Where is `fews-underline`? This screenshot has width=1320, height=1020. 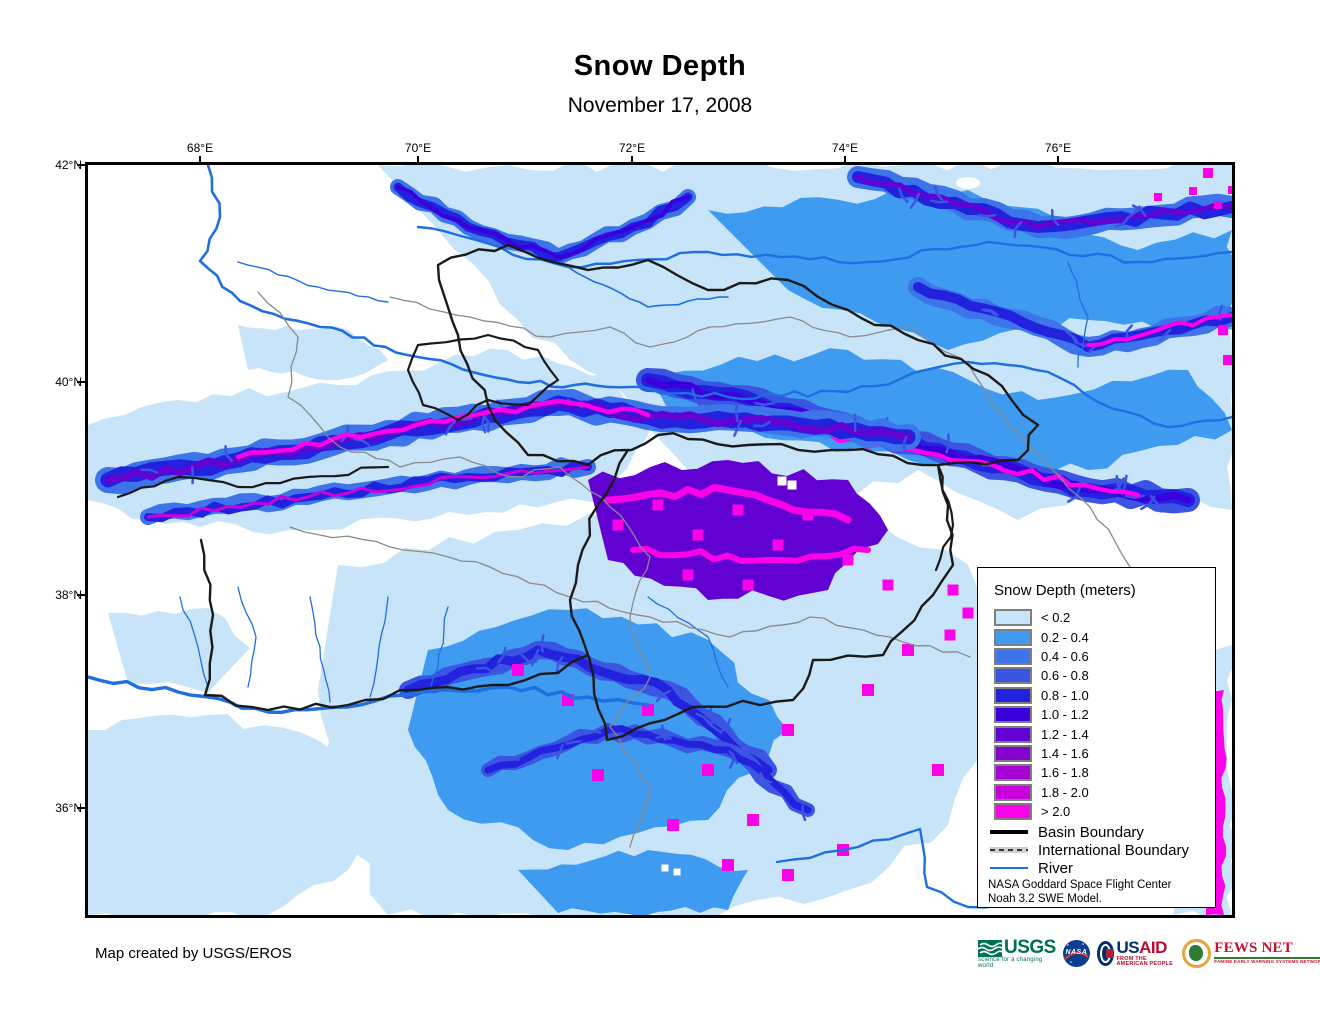
fews-underline is located at coordinates (1267, 958).